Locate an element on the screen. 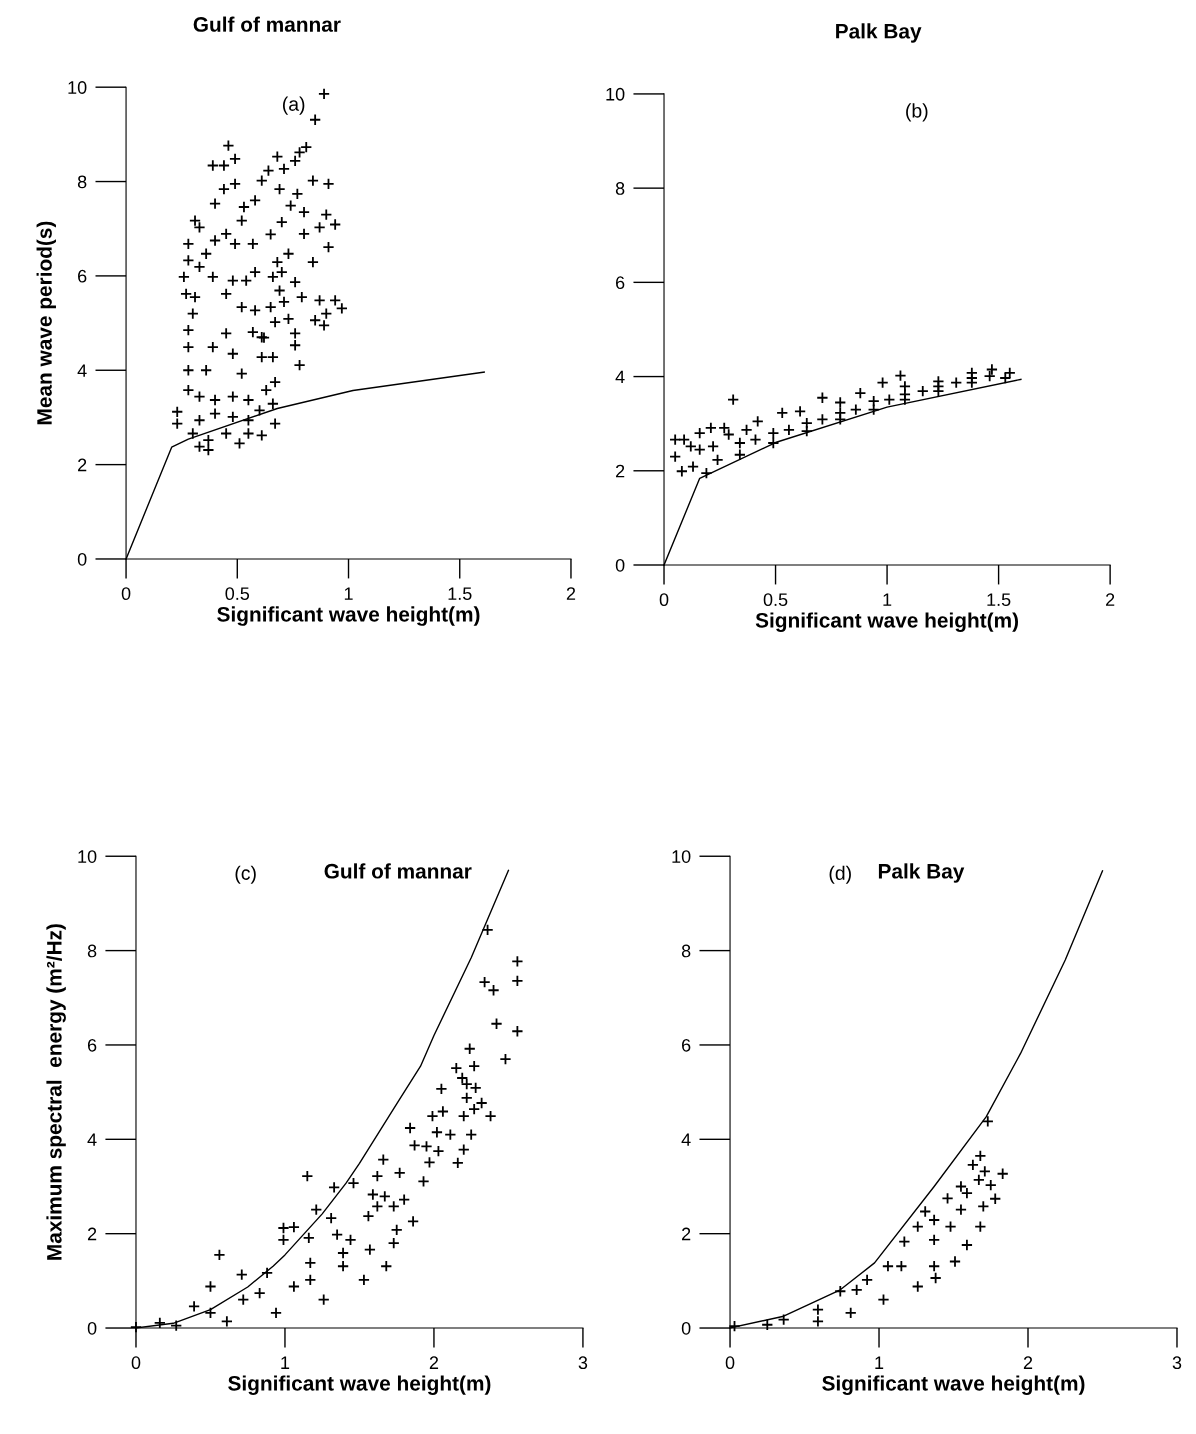  chart-title: Gulf of mannar is located at coordinates (267, 24).